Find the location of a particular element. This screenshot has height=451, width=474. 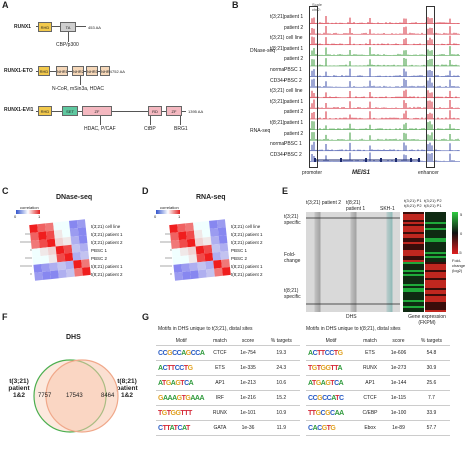

heatmap-title: RNA-seq is located at coordinates (211, 197).